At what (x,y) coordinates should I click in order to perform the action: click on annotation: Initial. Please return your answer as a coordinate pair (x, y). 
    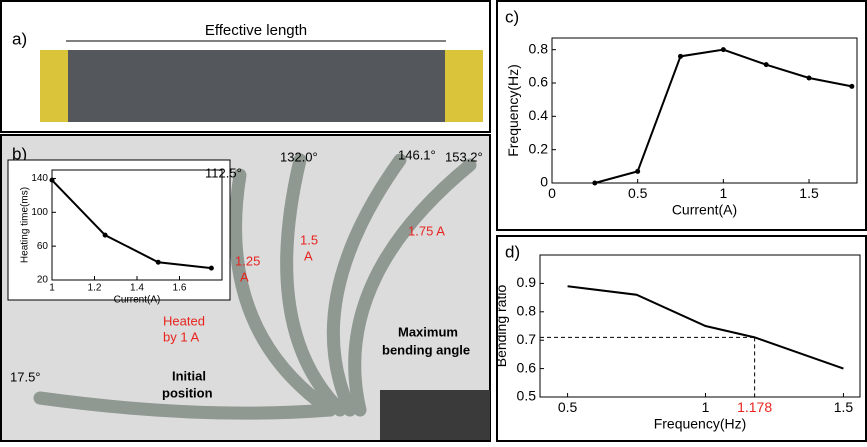
    Looking at the image, I should click on (189, 375).